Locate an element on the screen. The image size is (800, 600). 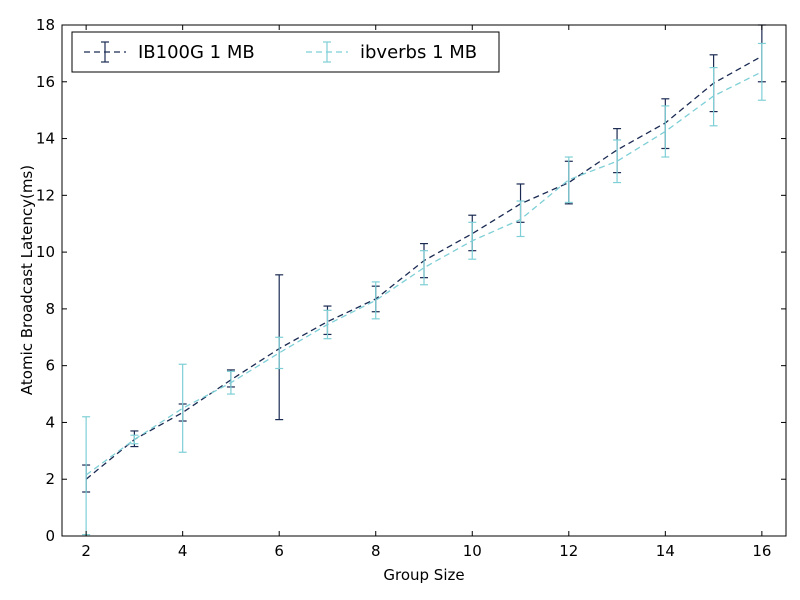
legend-entry-1: IB100G 1 MB is located at coordinates (169, 52).